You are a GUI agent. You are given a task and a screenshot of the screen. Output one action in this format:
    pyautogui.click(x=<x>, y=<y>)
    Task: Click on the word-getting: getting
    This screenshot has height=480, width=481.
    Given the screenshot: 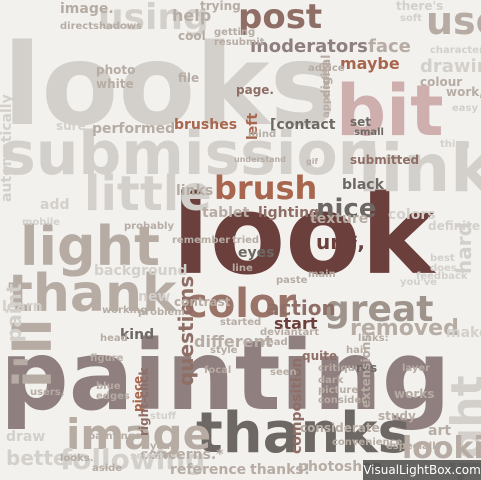 What is the action you would take?
    pyautogui.click(x=235, y=32)
    